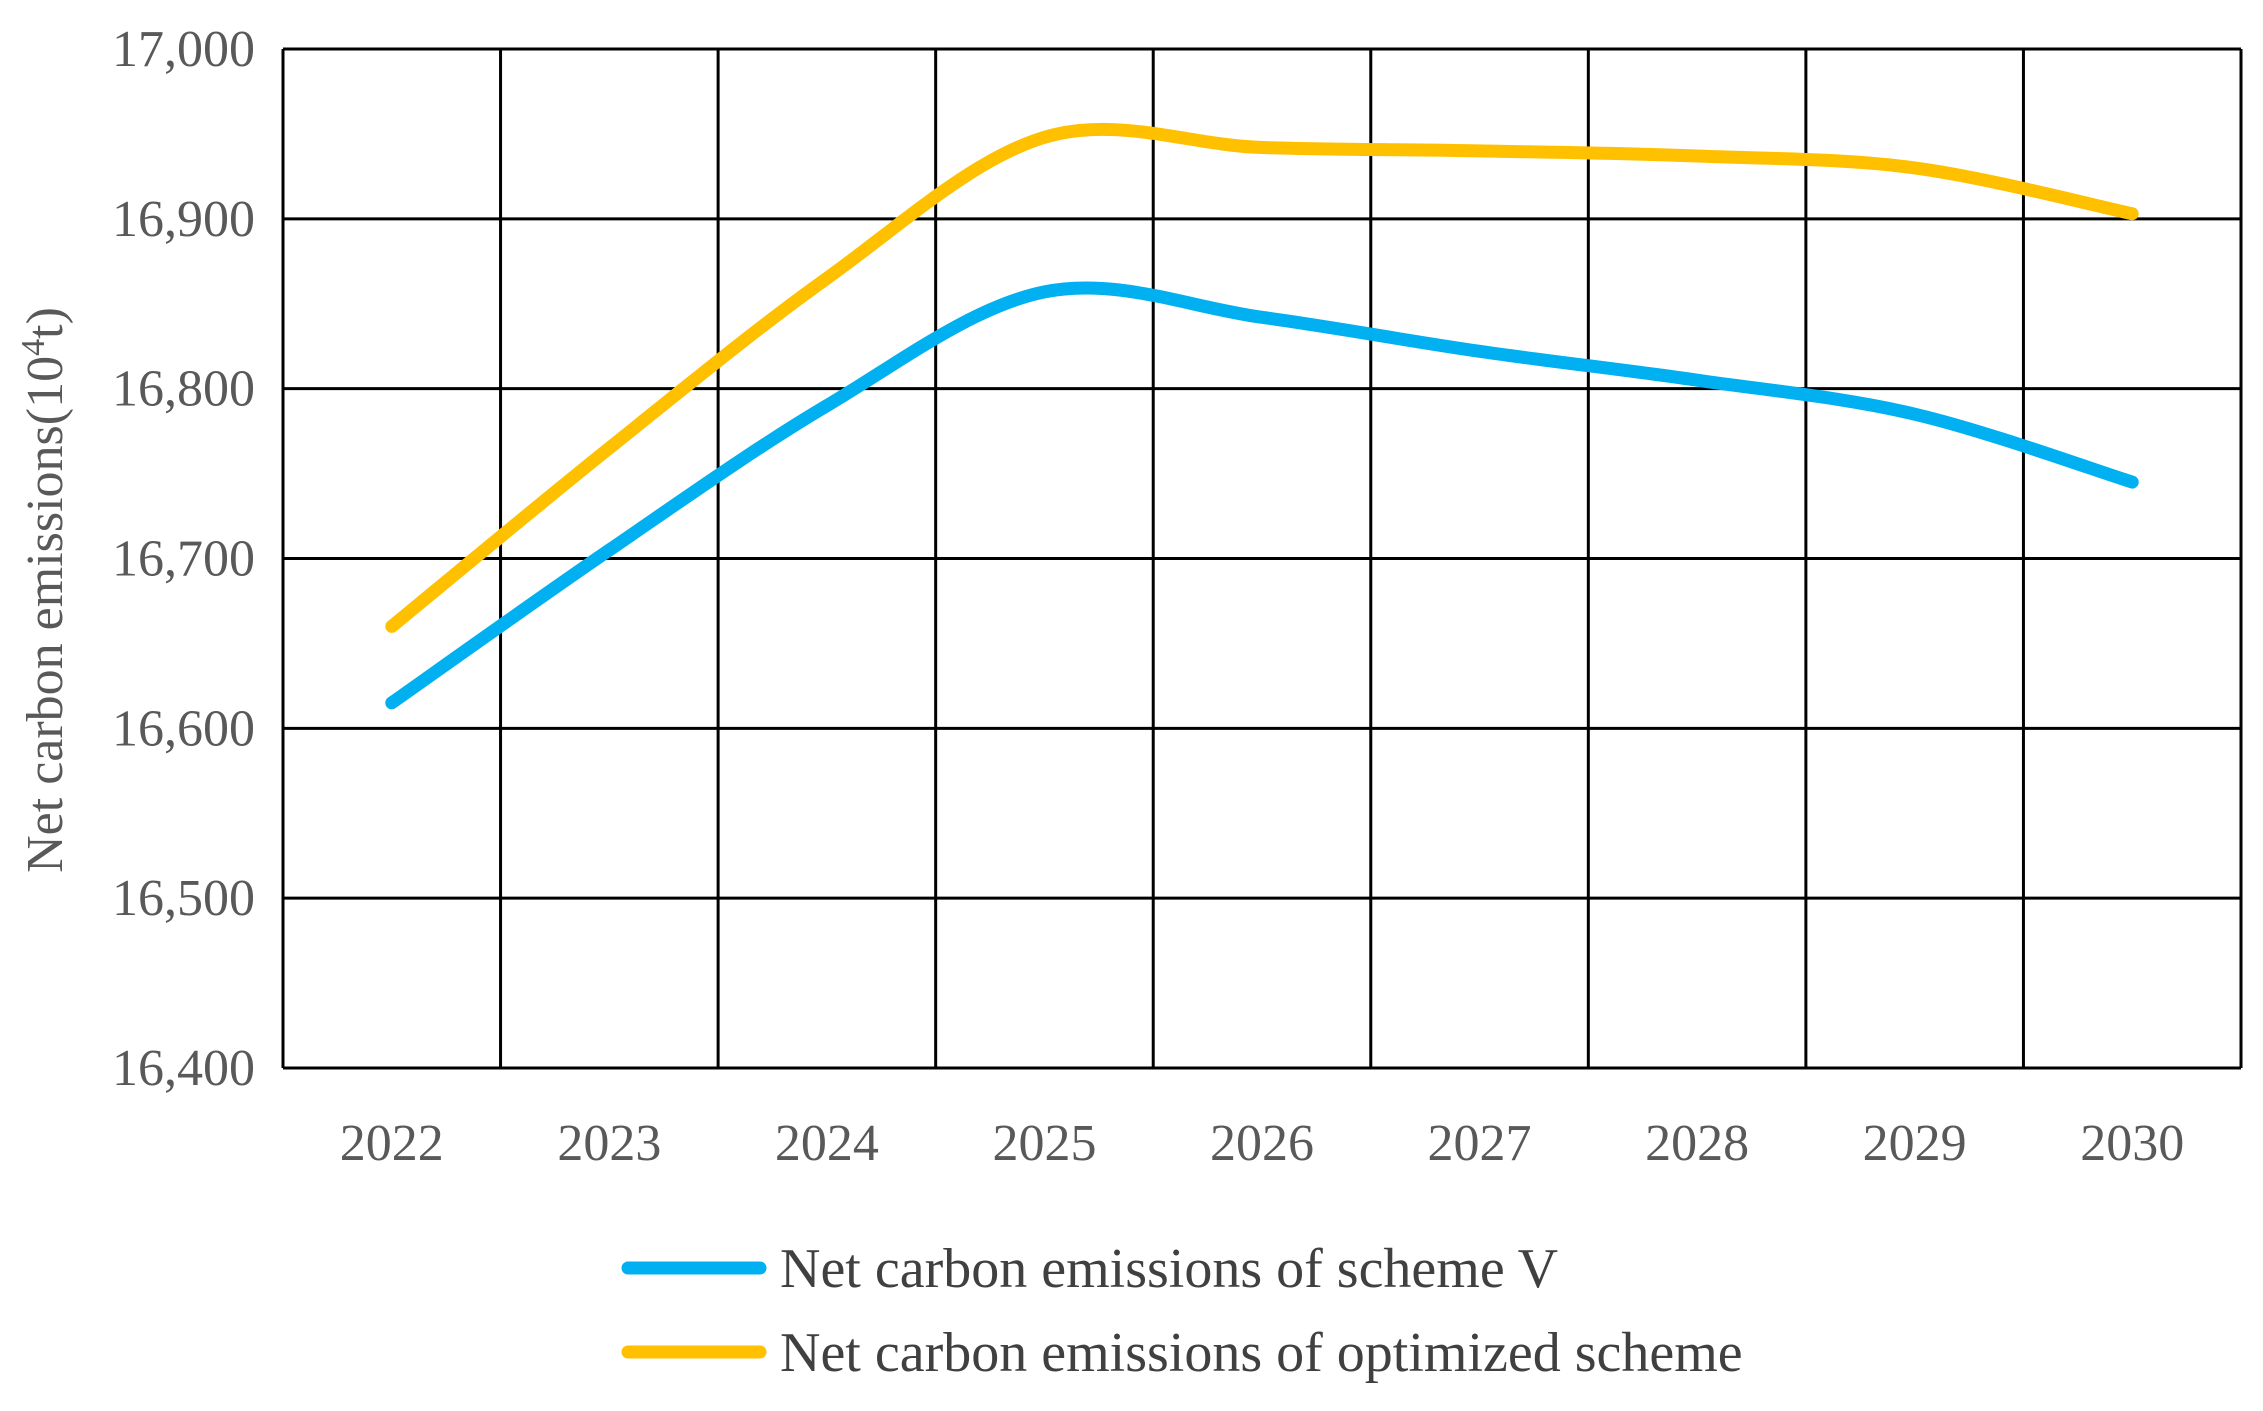  What do you see at coordinates (183, 1068) in the screenshot?
I see `y-tick-label: 16,400` at bounding box center [183, 1068].